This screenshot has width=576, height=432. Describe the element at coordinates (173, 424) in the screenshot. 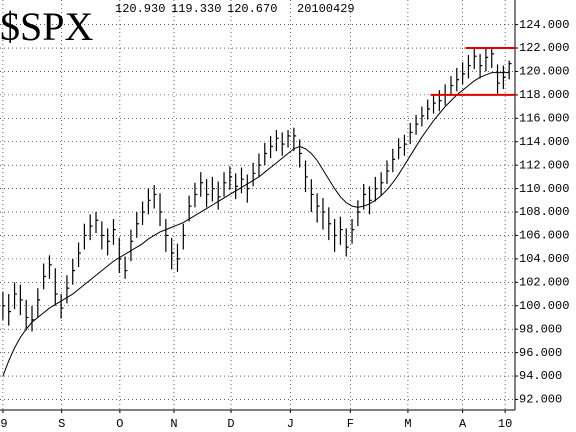

I see `x-tick-label: N` at that location.